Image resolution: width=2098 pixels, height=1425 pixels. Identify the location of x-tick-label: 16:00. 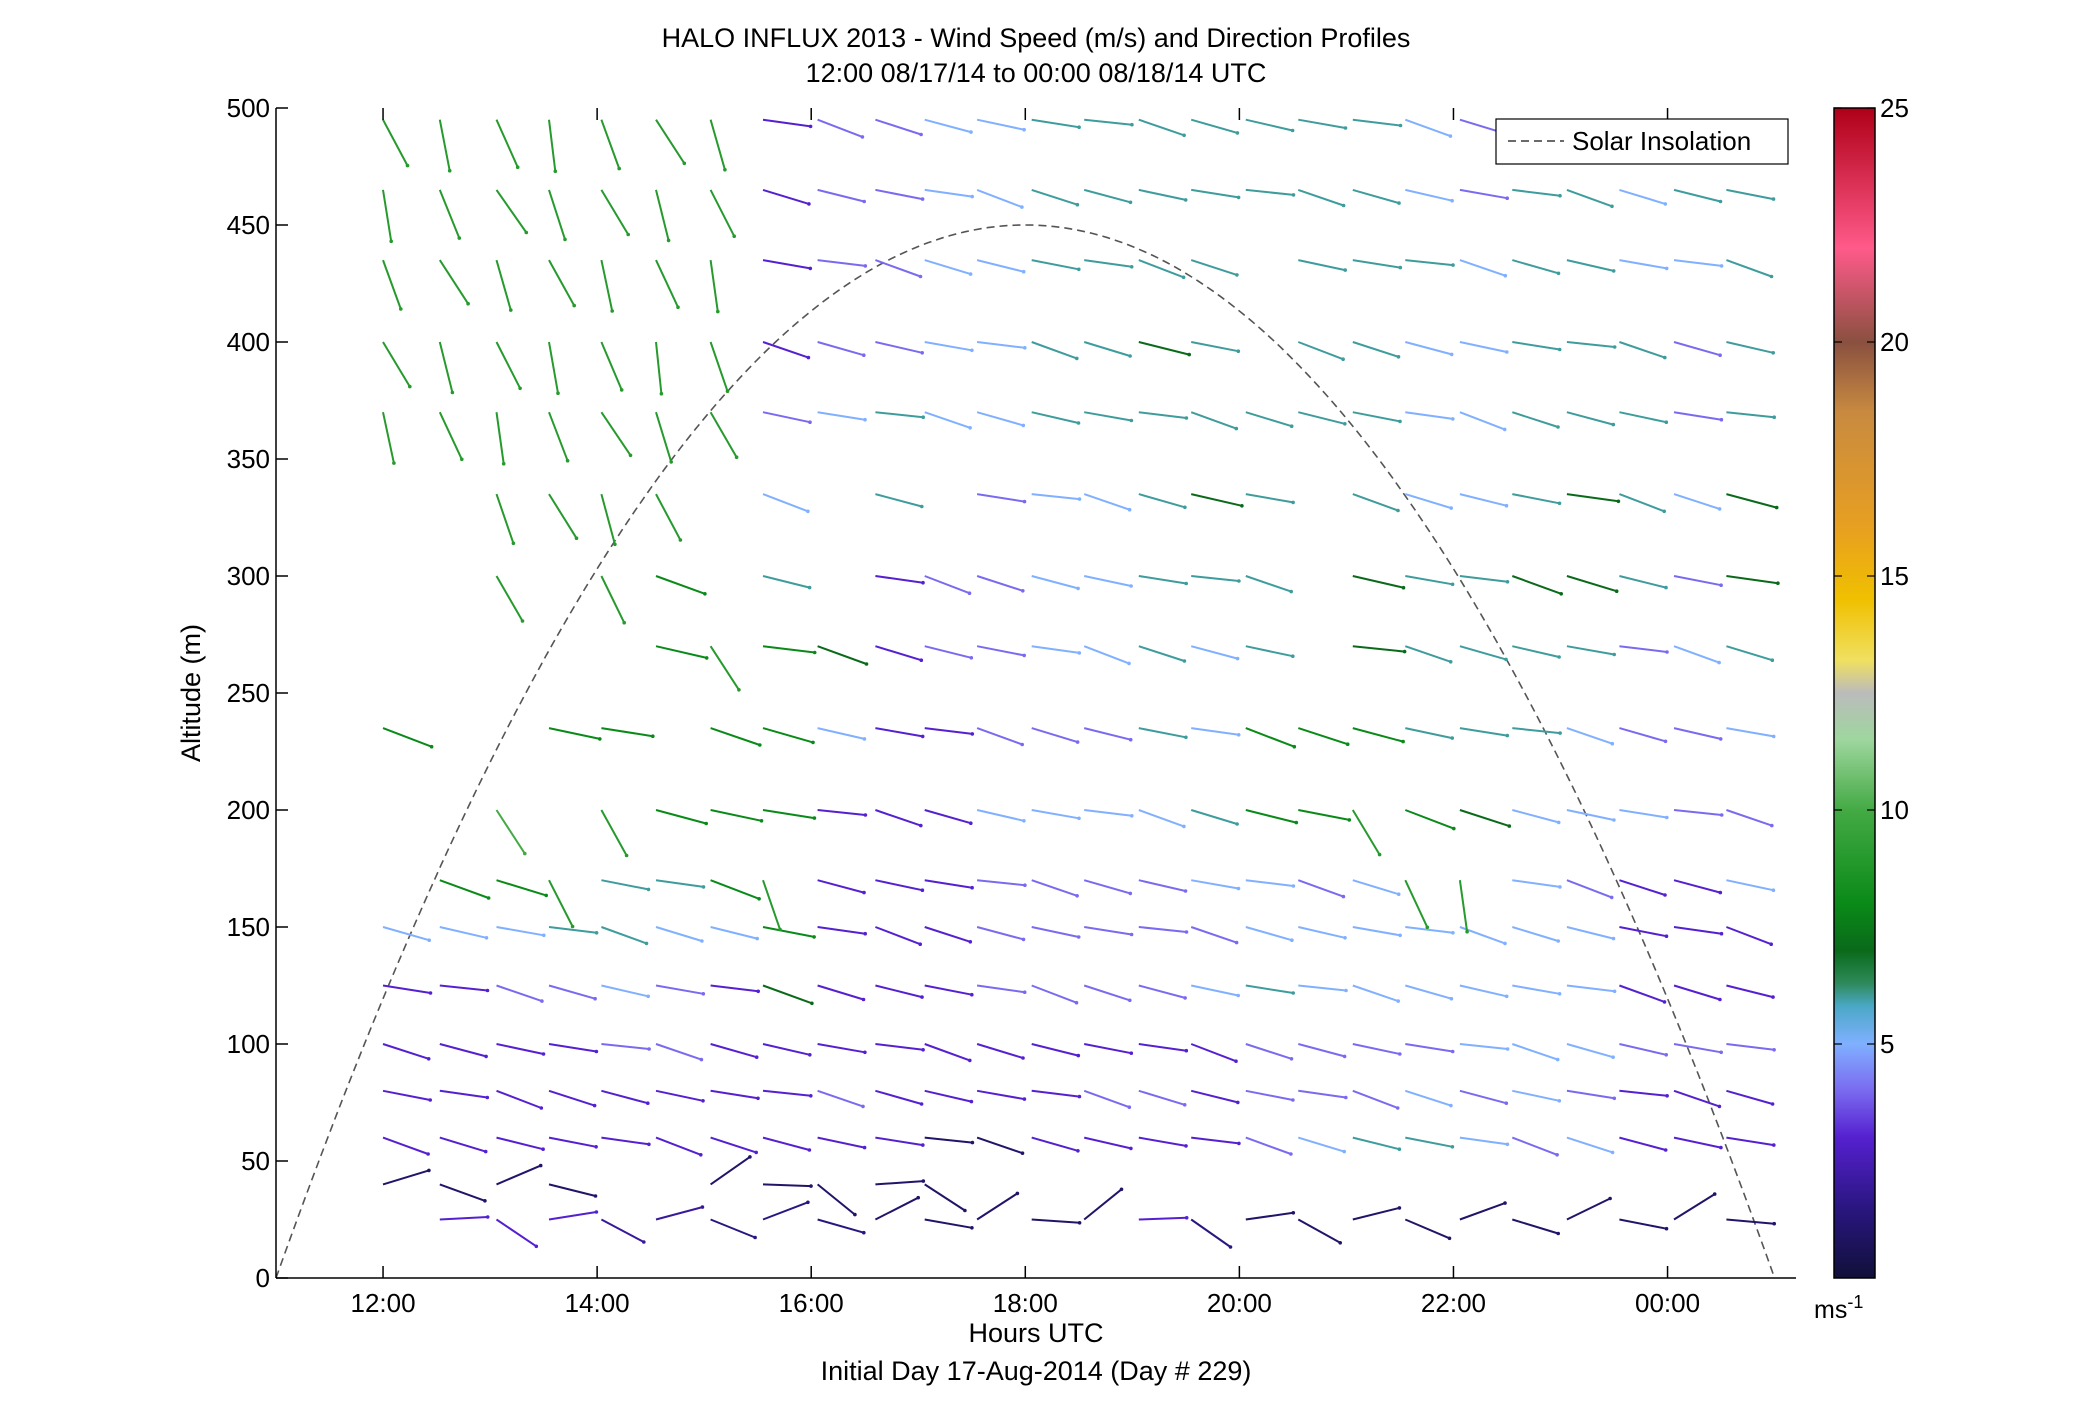
(811, 1303).